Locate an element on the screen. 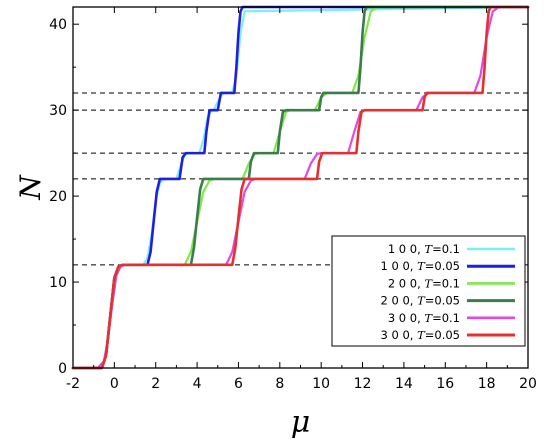 This screenshot has height=439, width=550. x-tick-label-11: 20 is located at coordinates (528, 384).